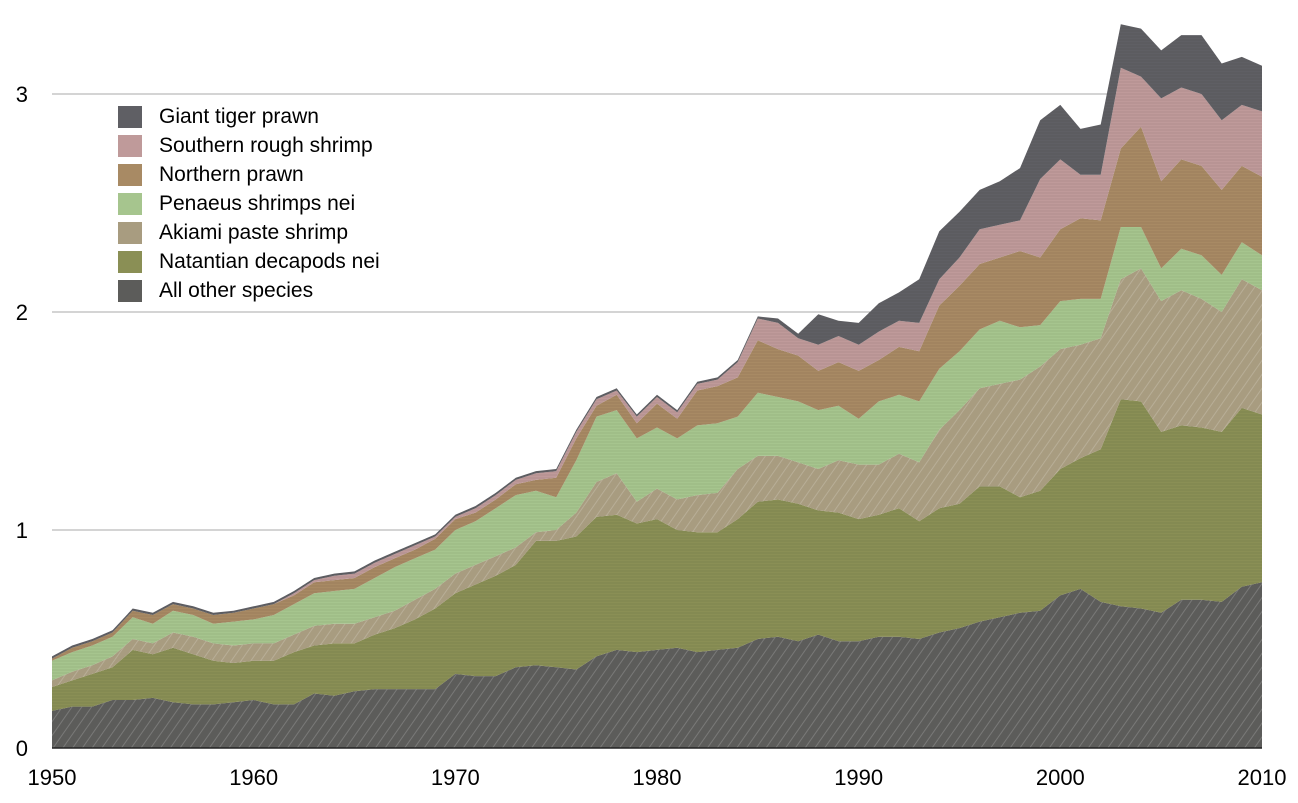  Describe the element at coordinates (269, 261) in the screenshot. I see `legend-label: Natantian decapods nei` at that location.